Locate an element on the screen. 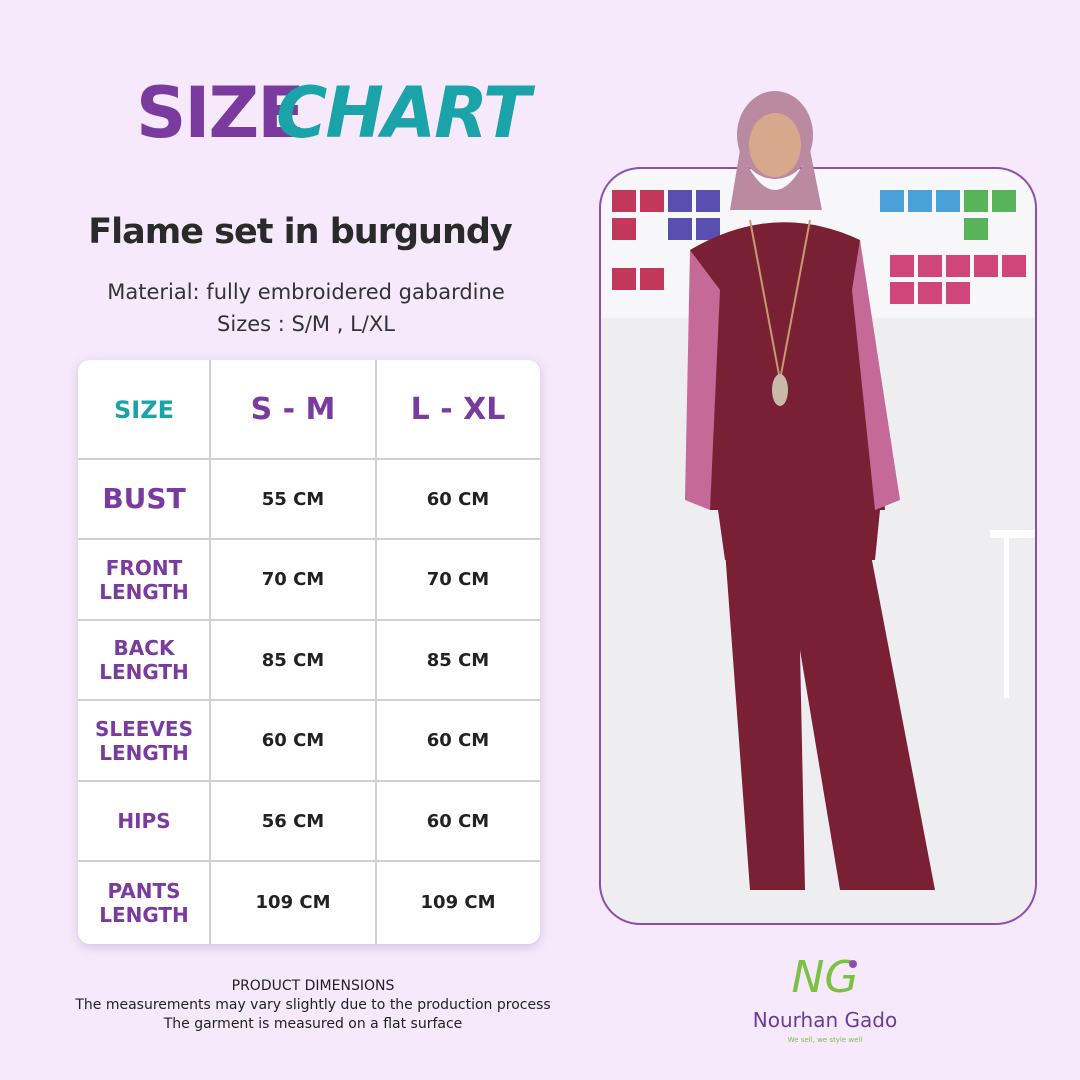 Image resolution: width=1080 pixels, height=1080 pixels. row-label: BUST is located at coordinates (144, 499).